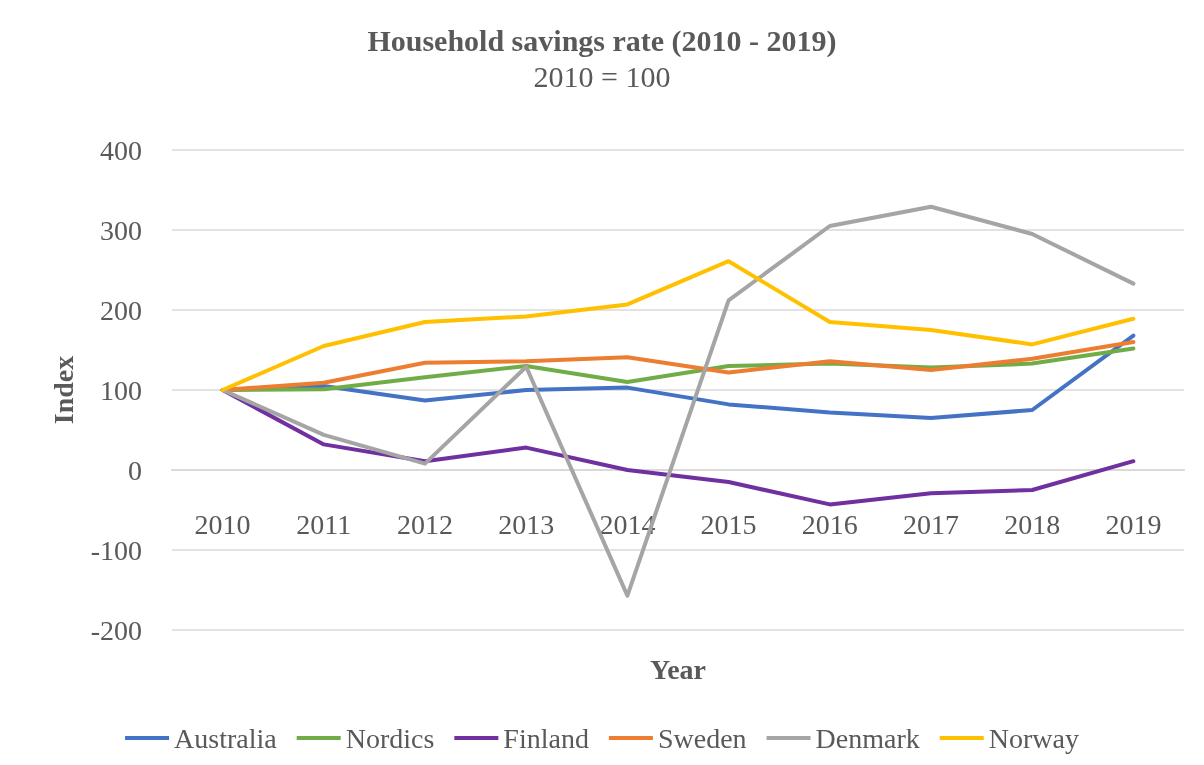  I want to click on chart-title: Household savings rate (2010 - 2019), so click(602, 40).